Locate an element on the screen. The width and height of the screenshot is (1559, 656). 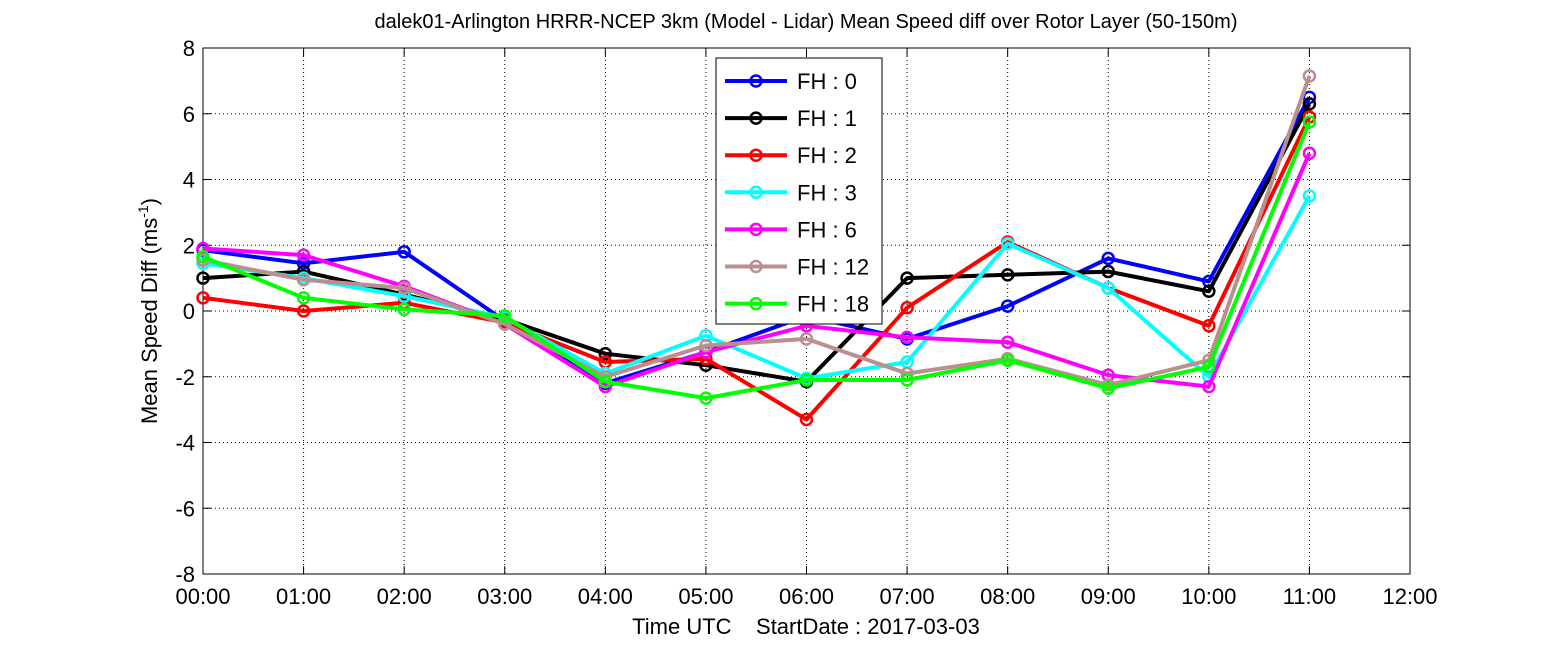
y-tick-label: 8 is located at coordinates (189, 48).